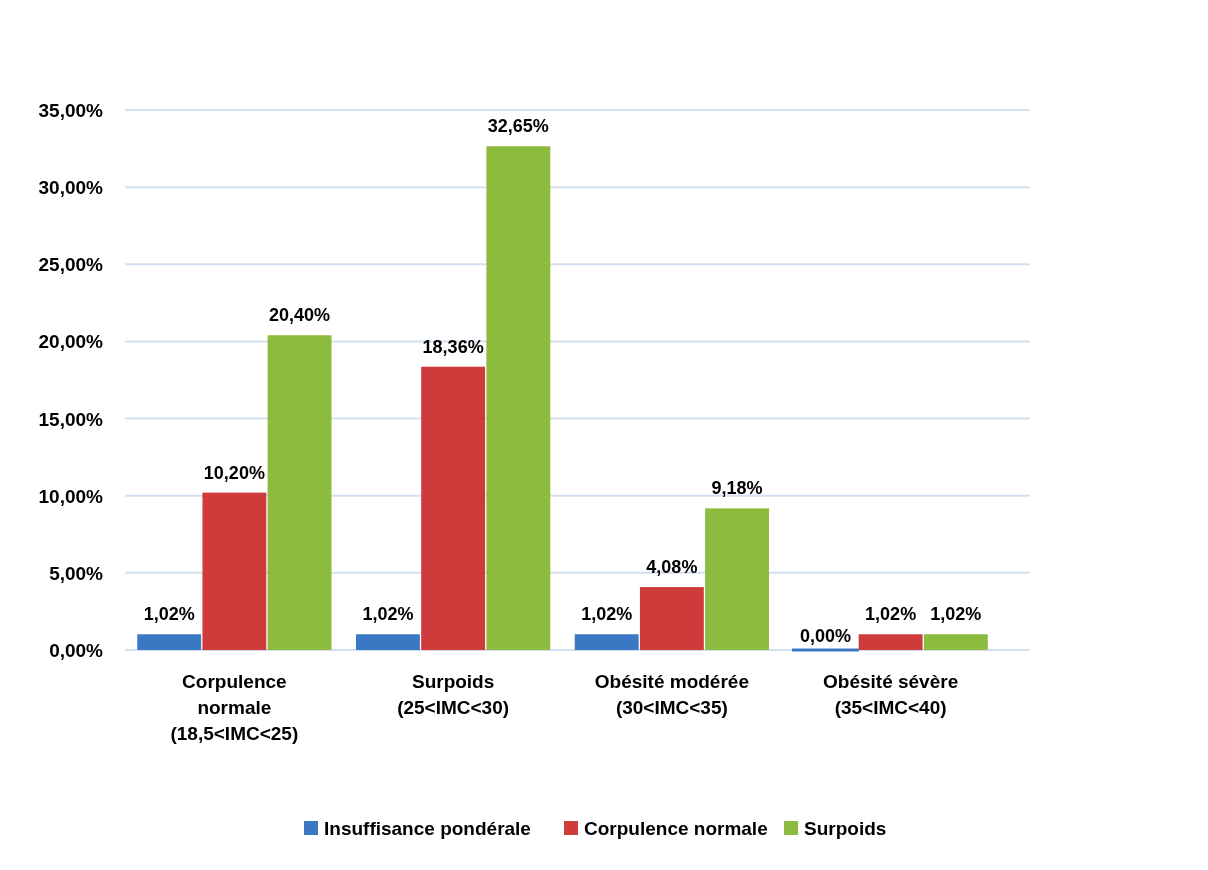  What do you see at coordinates (71, 110) in the screenshot?
I see `y-tick-label: 35,00%` at bounding box center [71, 110].